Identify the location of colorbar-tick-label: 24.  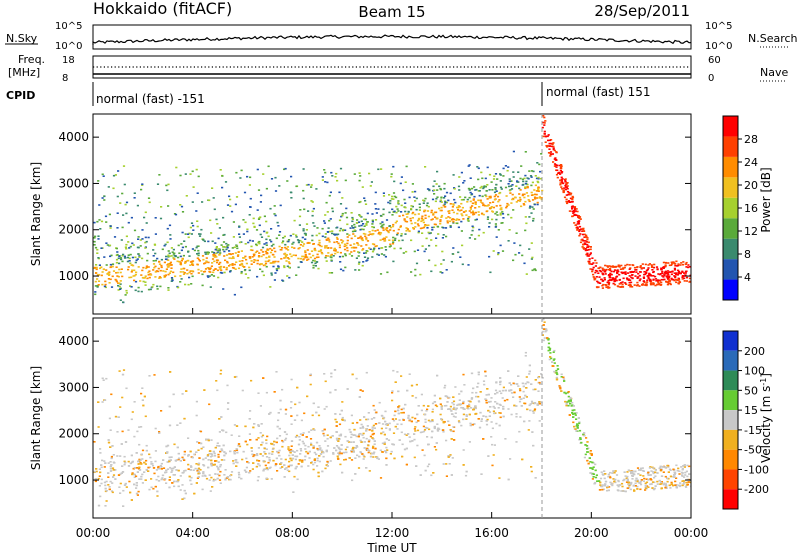
(751, 162).